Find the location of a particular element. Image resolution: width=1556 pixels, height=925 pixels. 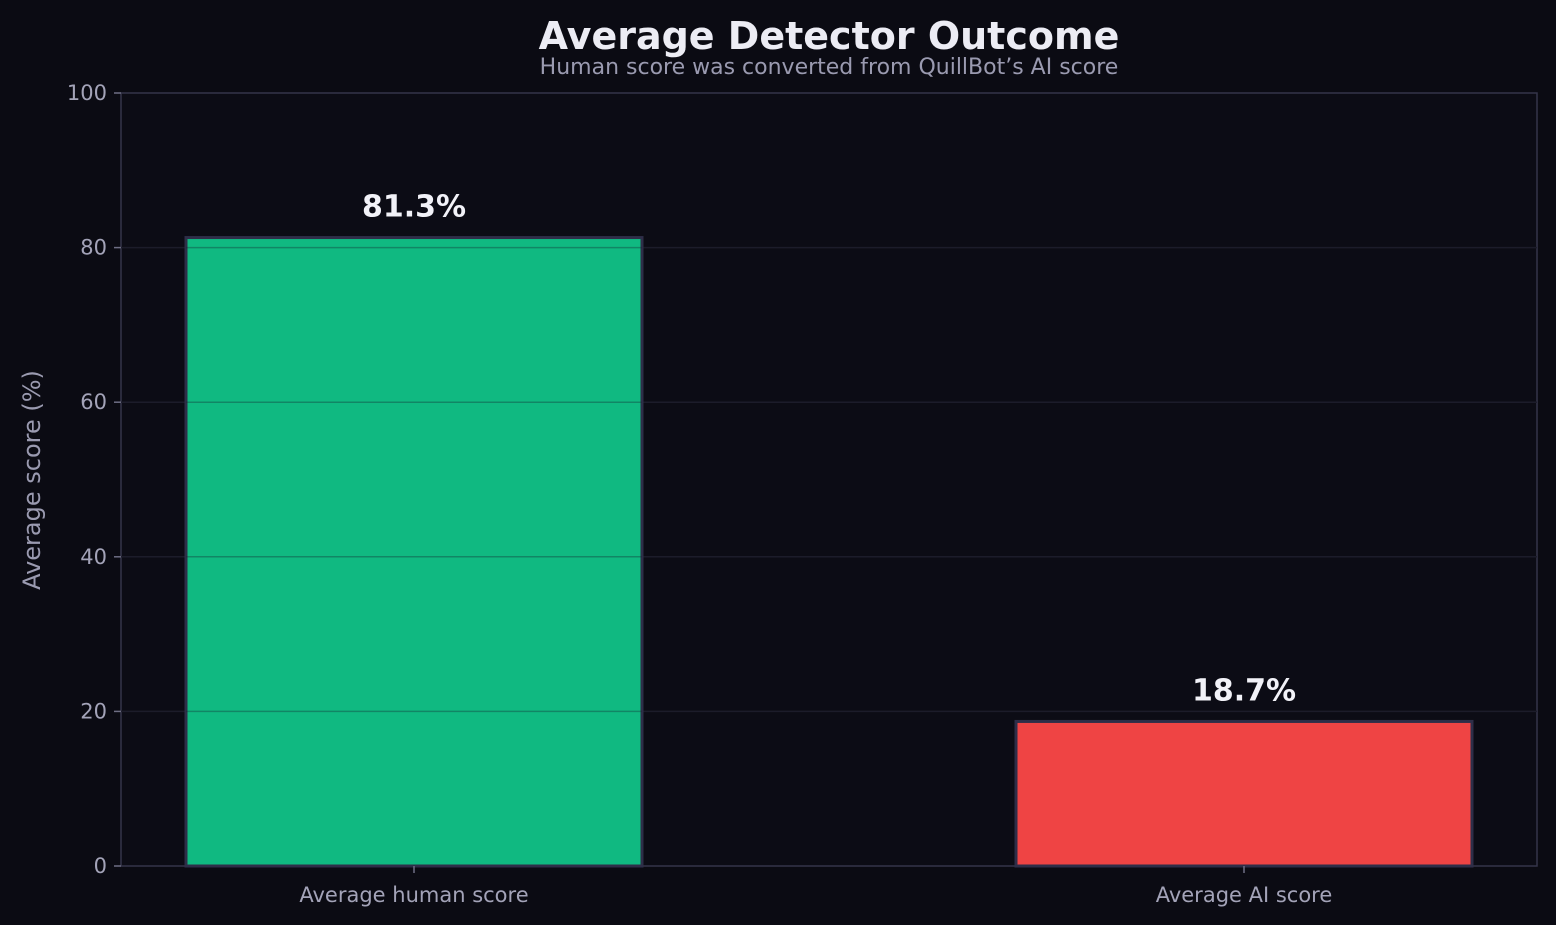

x-tick-label-1: Average AI score is located at coordinates (1244, 895).